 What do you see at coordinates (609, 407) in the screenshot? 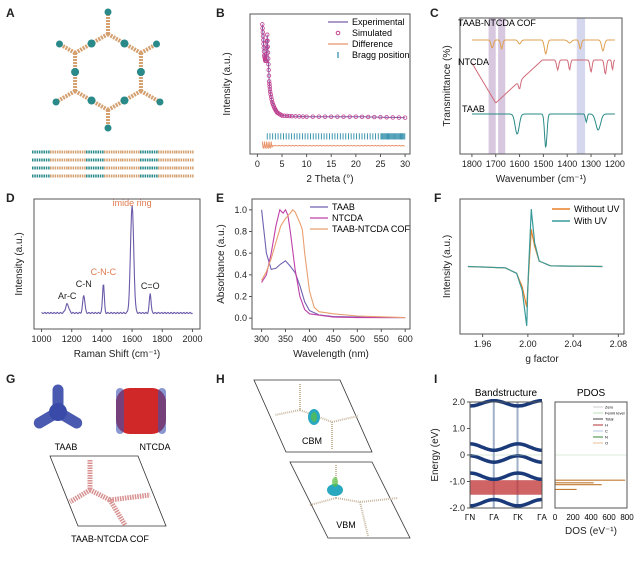
I see `legend-label: Zero` at bounding box center [609, 407].